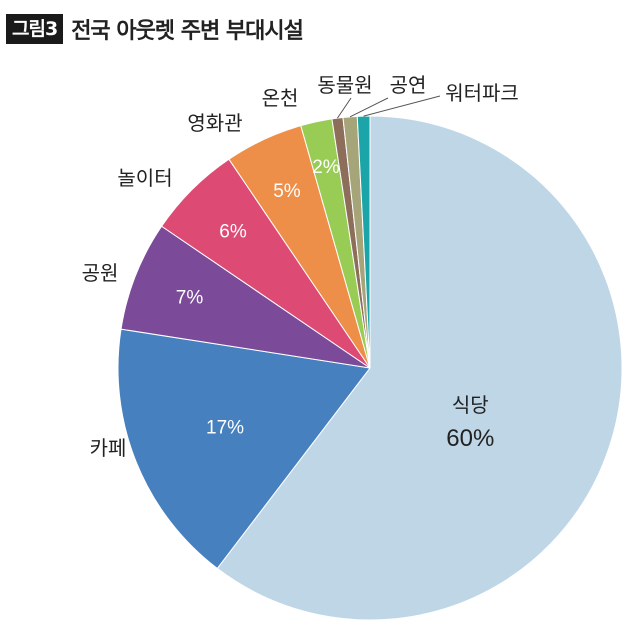 The image size is (640, 633). Describe the element at coordinates (214, 123) in the screenshot. I see `pie-category-label-5: 영화관` at that location.